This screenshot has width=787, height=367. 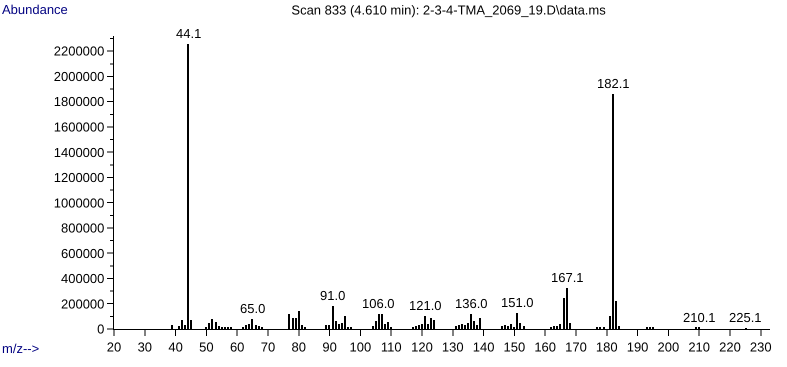 I want to click on y-tick-label: 1400000, so click(x=79, y=152).